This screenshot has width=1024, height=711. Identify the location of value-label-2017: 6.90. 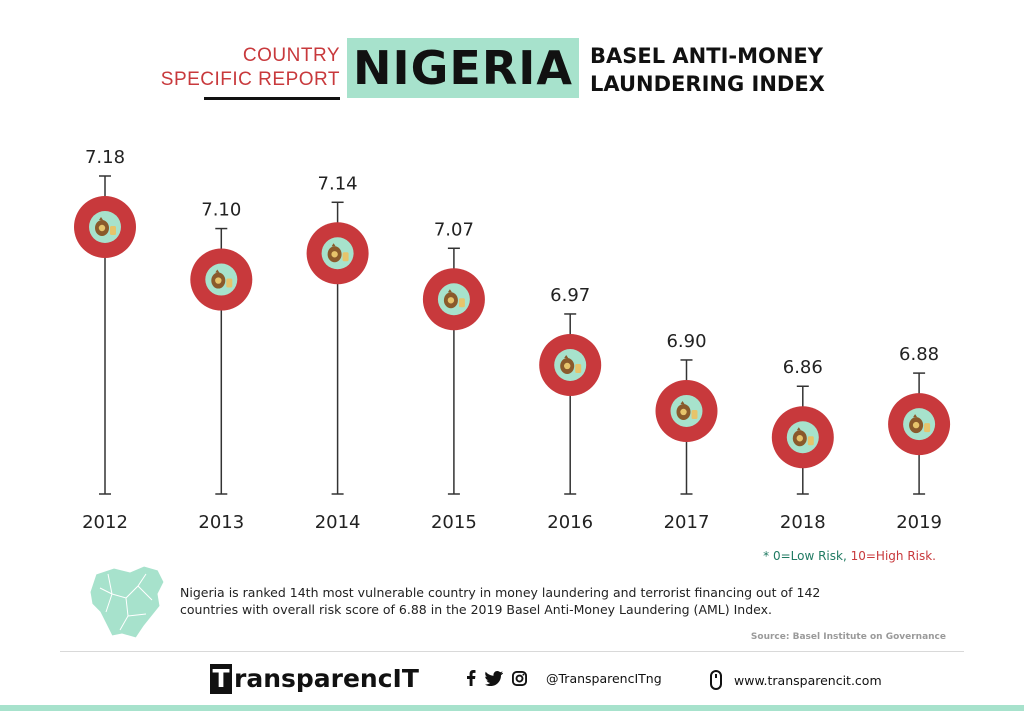
(686, 341).